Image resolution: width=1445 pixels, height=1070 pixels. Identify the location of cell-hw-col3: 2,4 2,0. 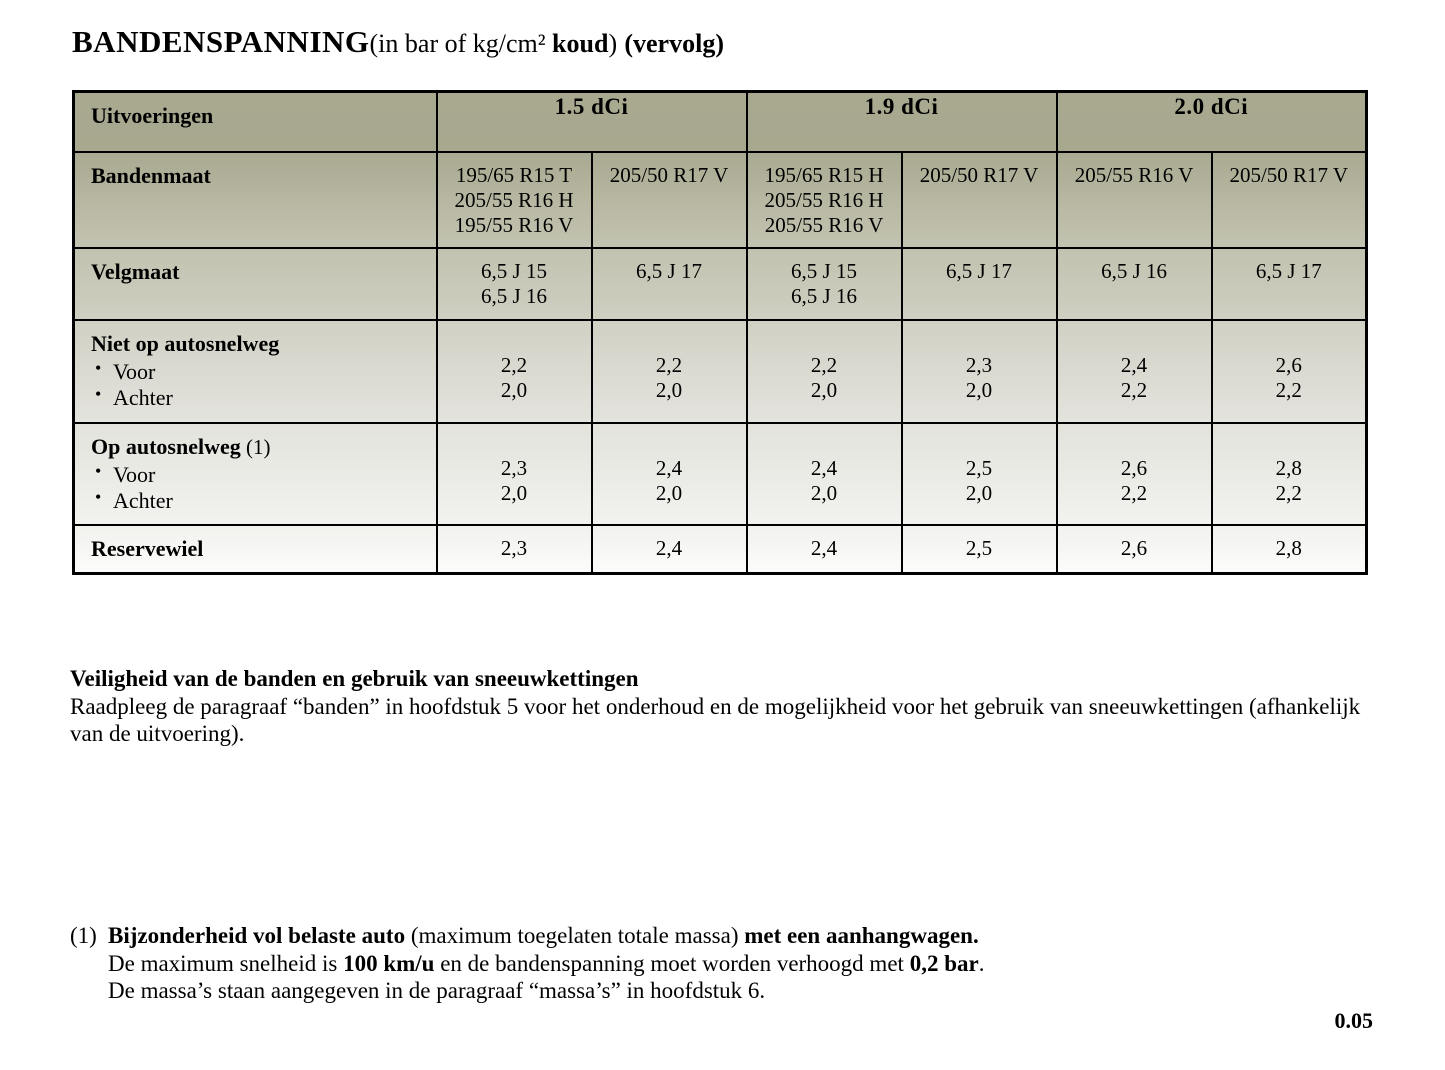
(824, 474).